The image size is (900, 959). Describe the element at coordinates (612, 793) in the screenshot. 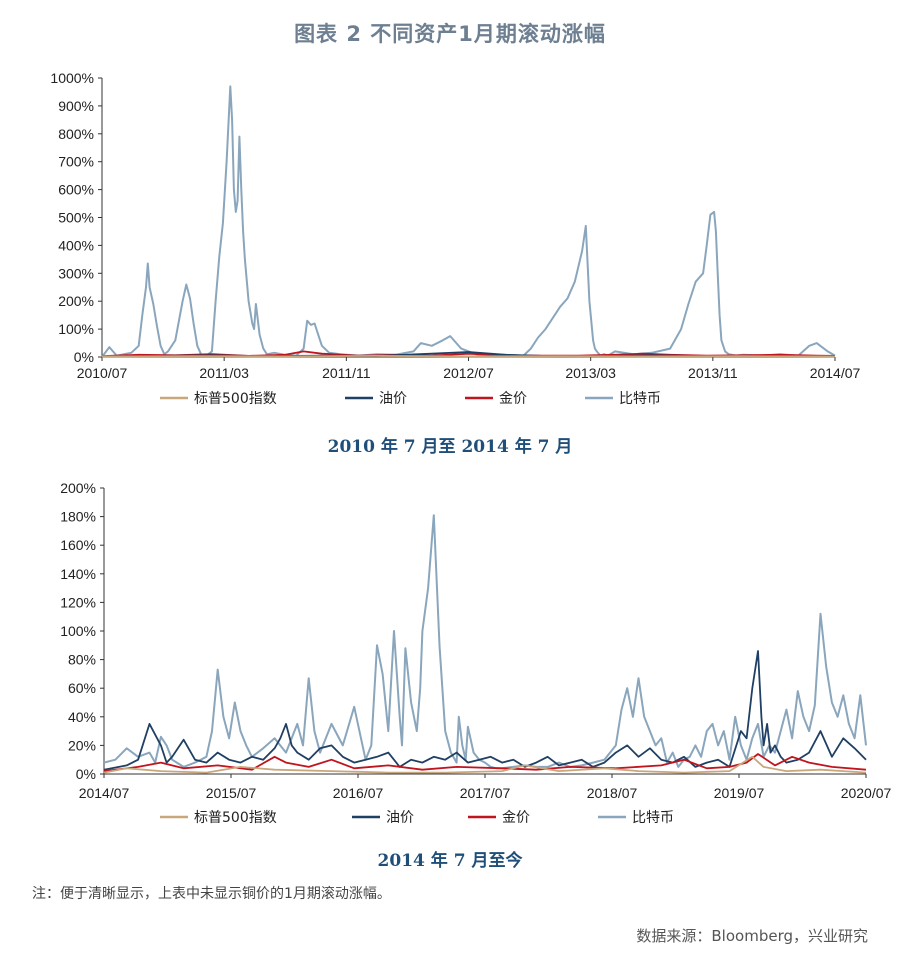

I see `x-tick-label: 2018/07` at that location.